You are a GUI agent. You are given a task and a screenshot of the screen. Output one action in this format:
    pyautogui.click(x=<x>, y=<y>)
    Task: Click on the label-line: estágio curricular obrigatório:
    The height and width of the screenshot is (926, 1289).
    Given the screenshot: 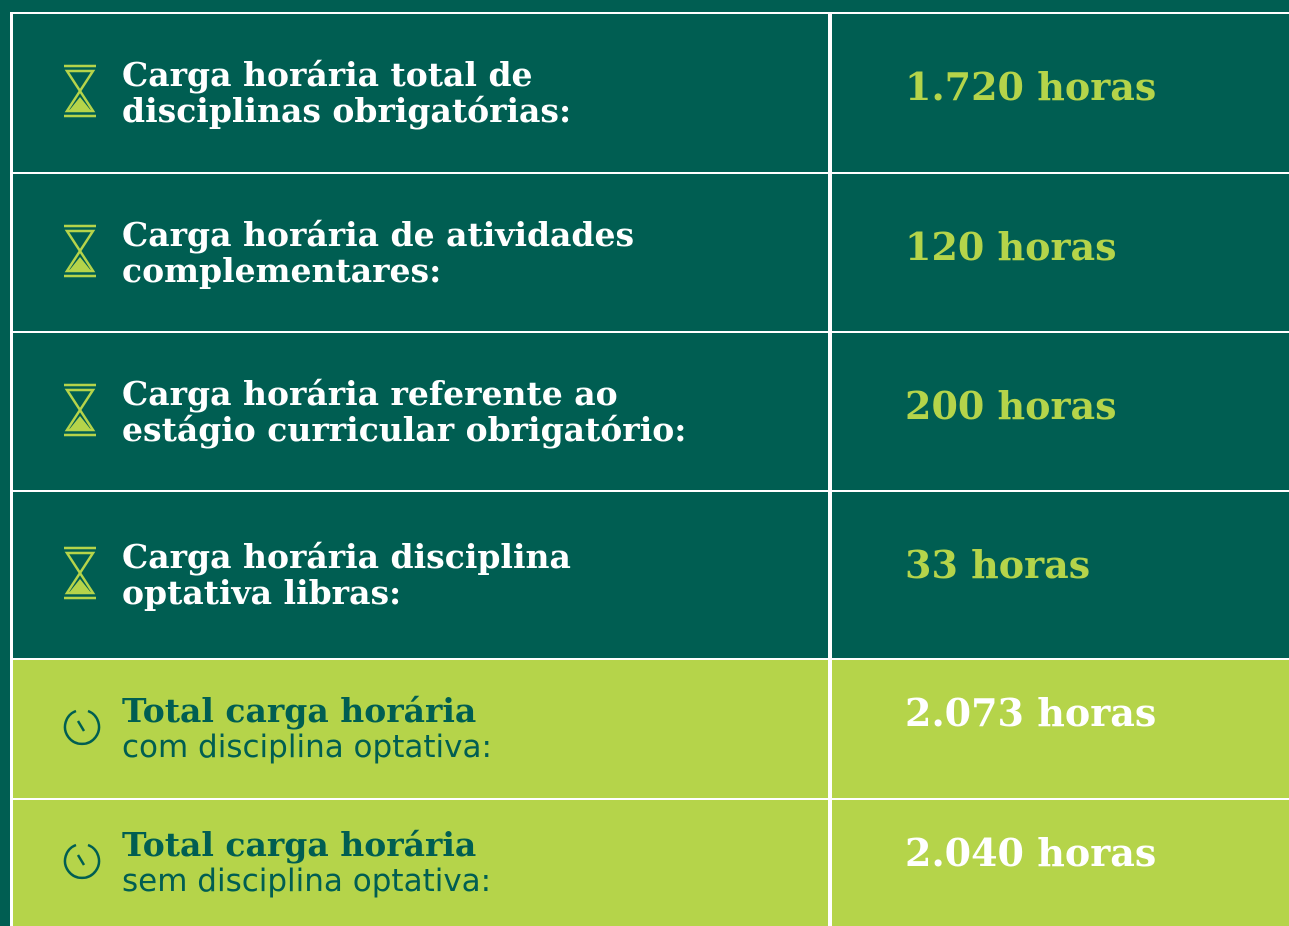 What is the action you would take?
    pyautogui.click(x=404, y=429)
    